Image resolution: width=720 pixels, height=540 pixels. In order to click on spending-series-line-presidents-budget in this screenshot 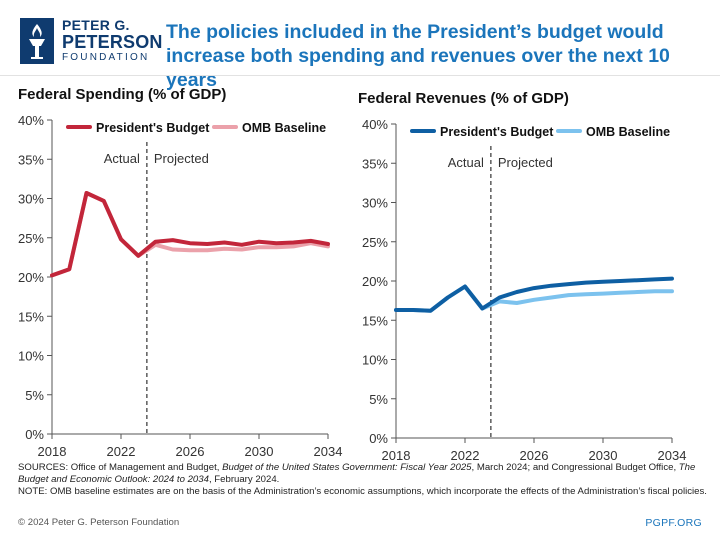, I will do `click(190, 234)`.